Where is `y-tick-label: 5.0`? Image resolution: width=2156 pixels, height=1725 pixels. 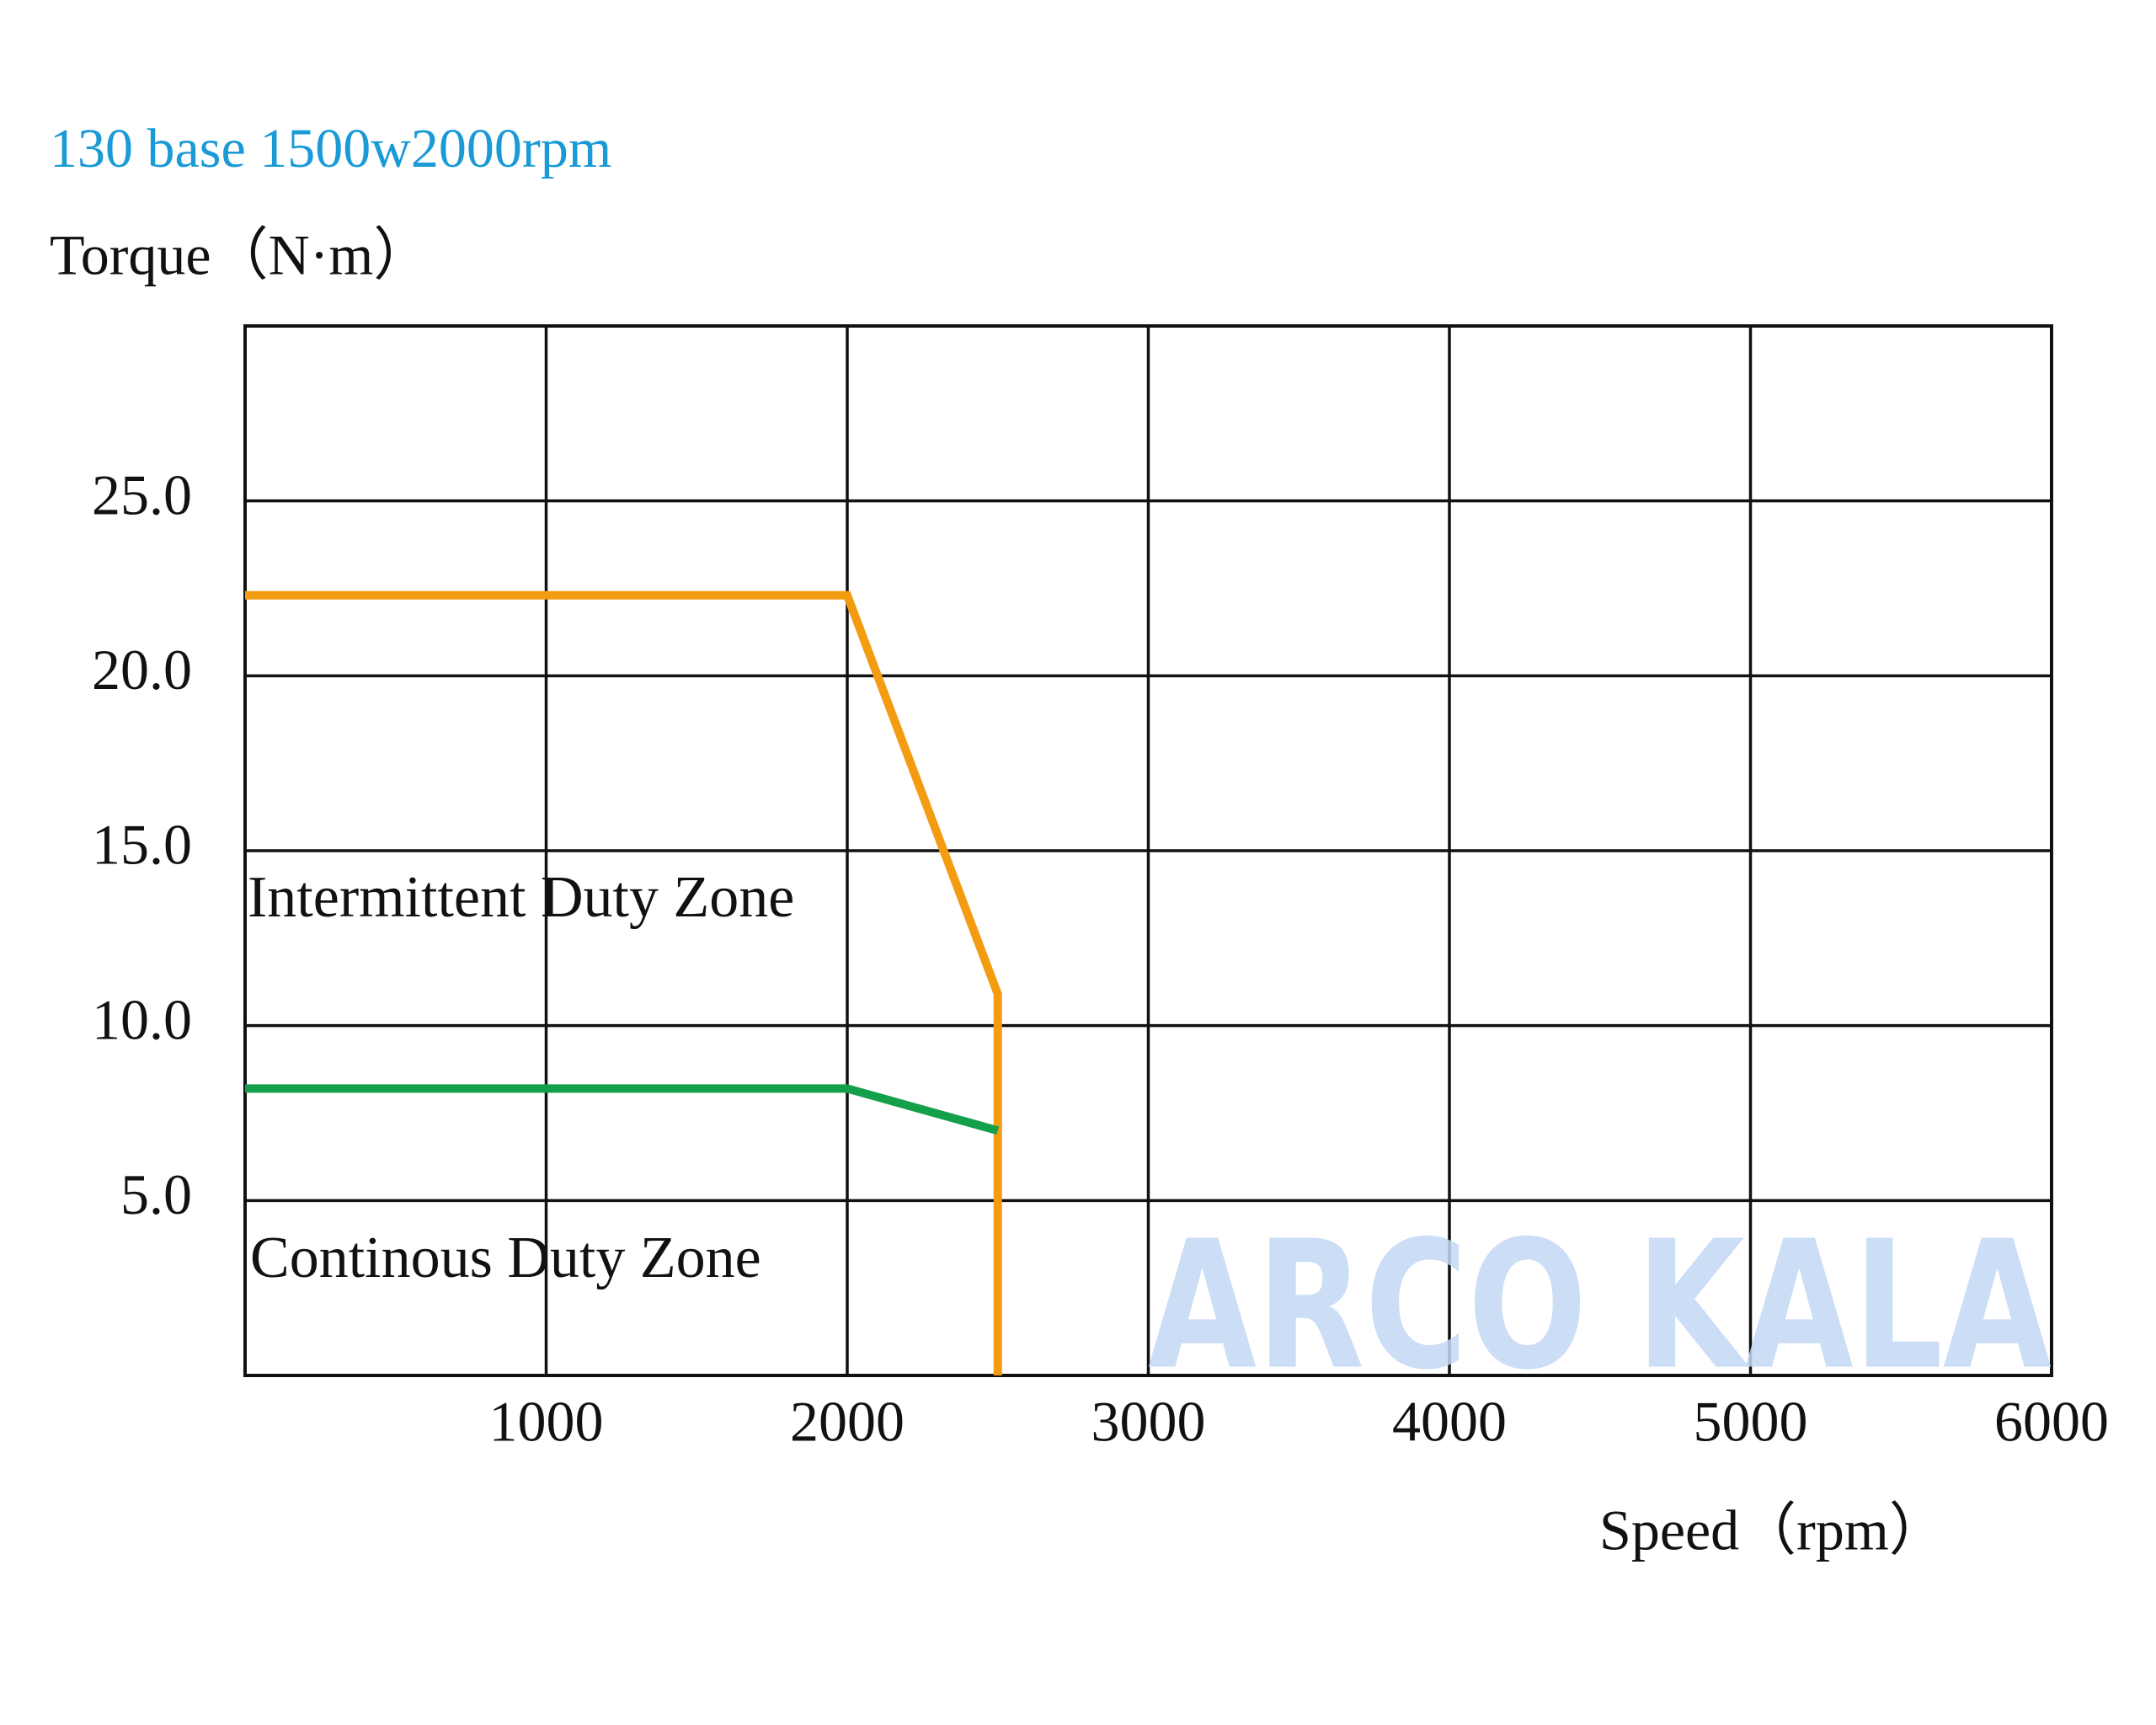
y-tick-label: 5.0 is located at coordinates (156, 1194).